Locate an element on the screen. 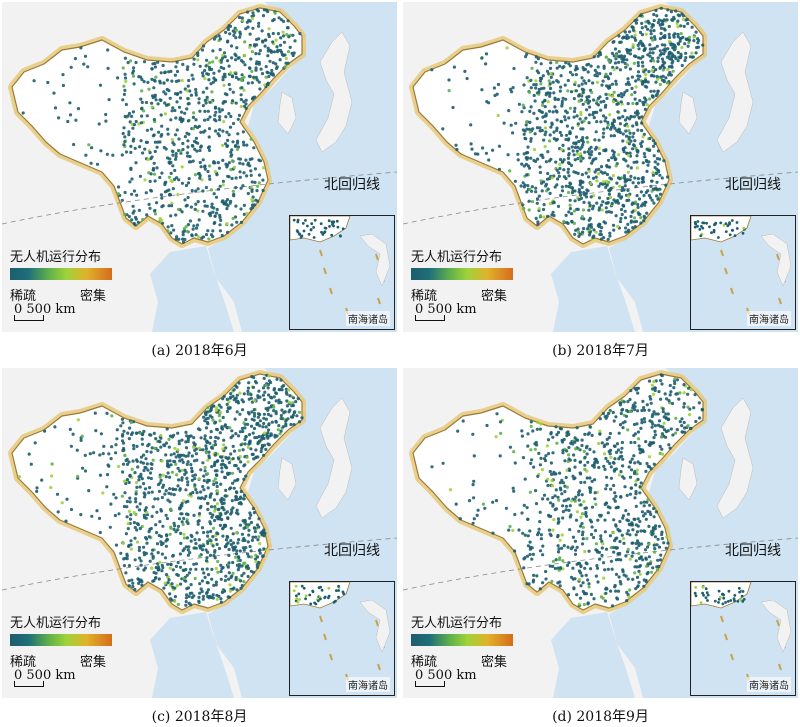 This screenshot has width=800, height=727. inset-label: 南海诸岛 is located at coordinates (368, 684).